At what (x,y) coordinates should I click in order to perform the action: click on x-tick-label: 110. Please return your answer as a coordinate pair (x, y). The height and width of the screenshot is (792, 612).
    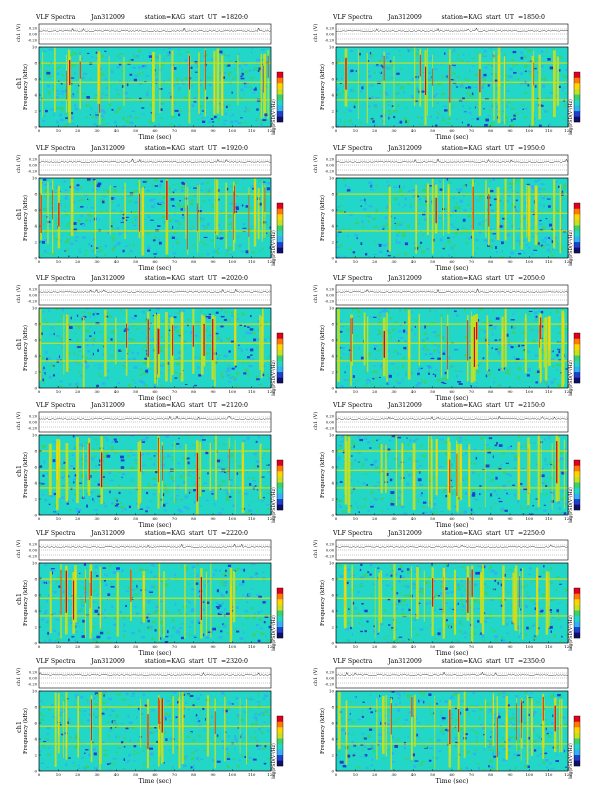
    Looking at the image, I should click on (549, 774).